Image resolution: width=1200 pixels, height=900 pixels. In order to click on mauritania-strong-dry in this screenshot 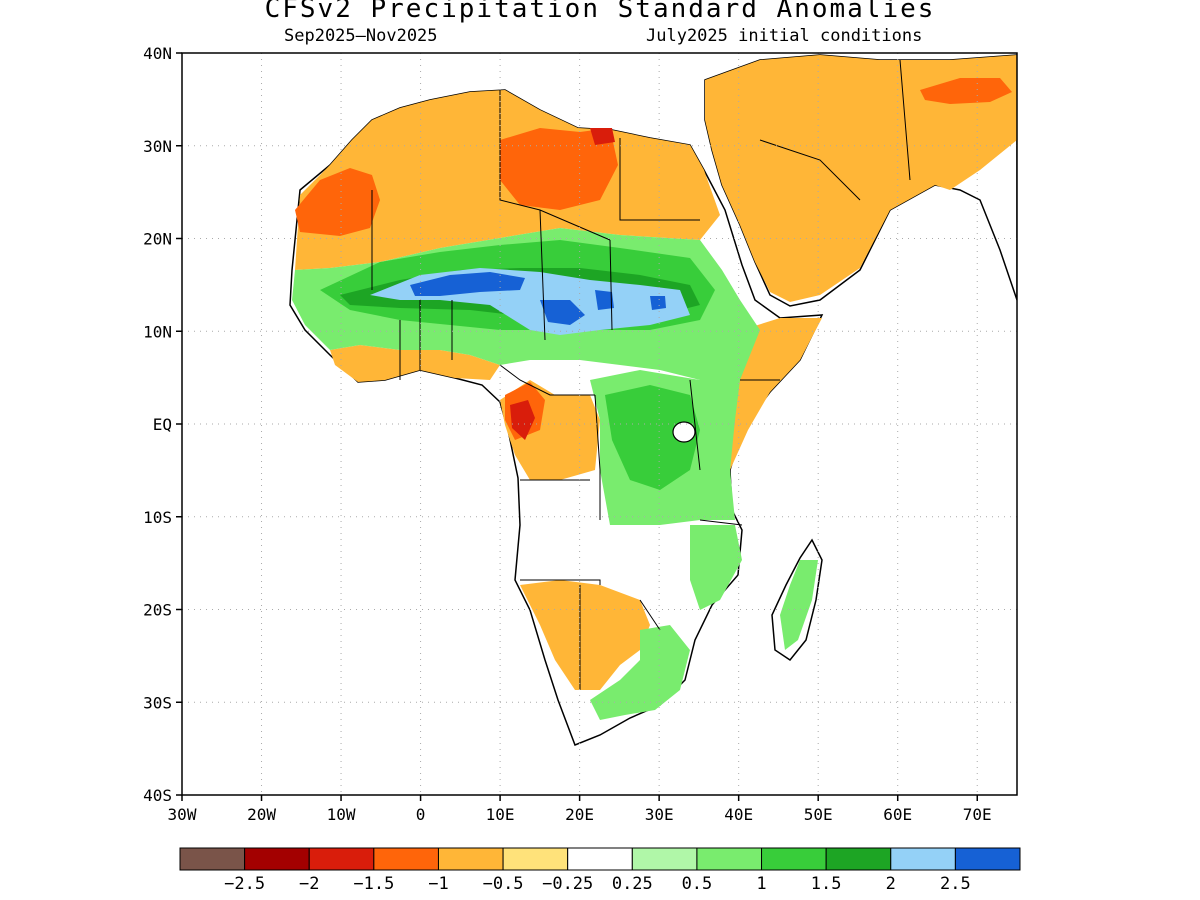, I will do `click(337, 202)`.